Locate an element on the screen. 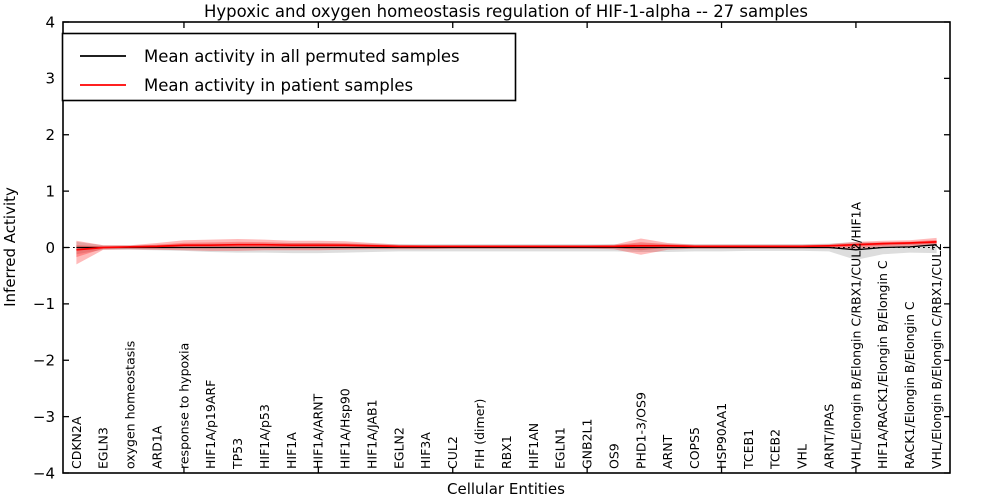 This screenshot has width=1000, height=500. y-tick-label: 4 is located at coordinates (50, 22).